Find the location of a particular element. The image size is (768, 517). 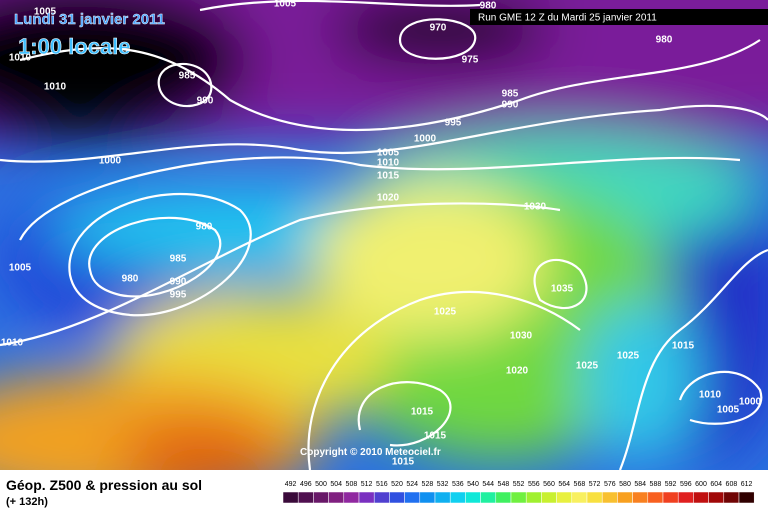

legend-label: 492 is located at coordinates (291, 484).